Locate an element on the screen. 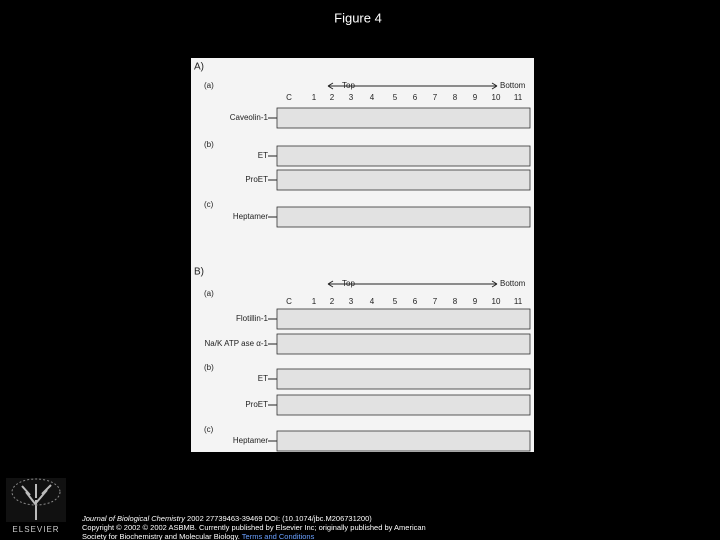 The image size is (720, 540). row-label: Flotillin-1 is located at coordinates (252, 318).